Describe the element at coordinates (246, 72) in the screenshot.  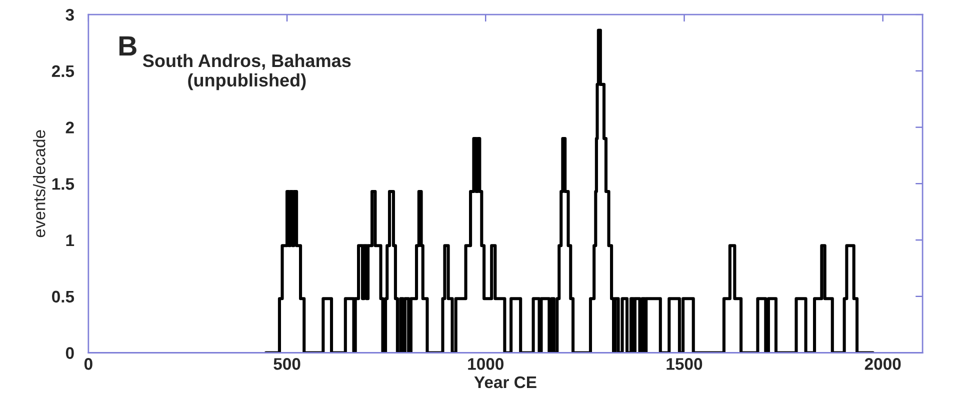
I see `annotation: South Andros, Bahamas (unpublished)` at that location.